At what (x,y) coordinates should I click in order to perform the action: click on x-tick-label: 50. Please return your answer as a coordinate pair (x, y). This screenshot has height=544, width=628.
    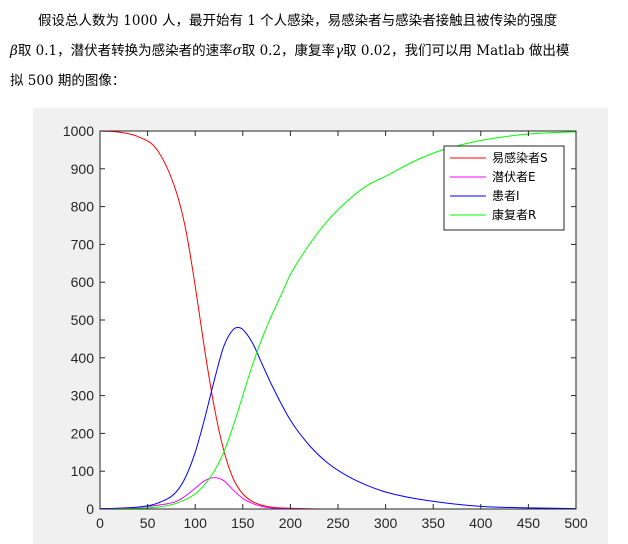
    Looking at the image, I should click on (148, 523).